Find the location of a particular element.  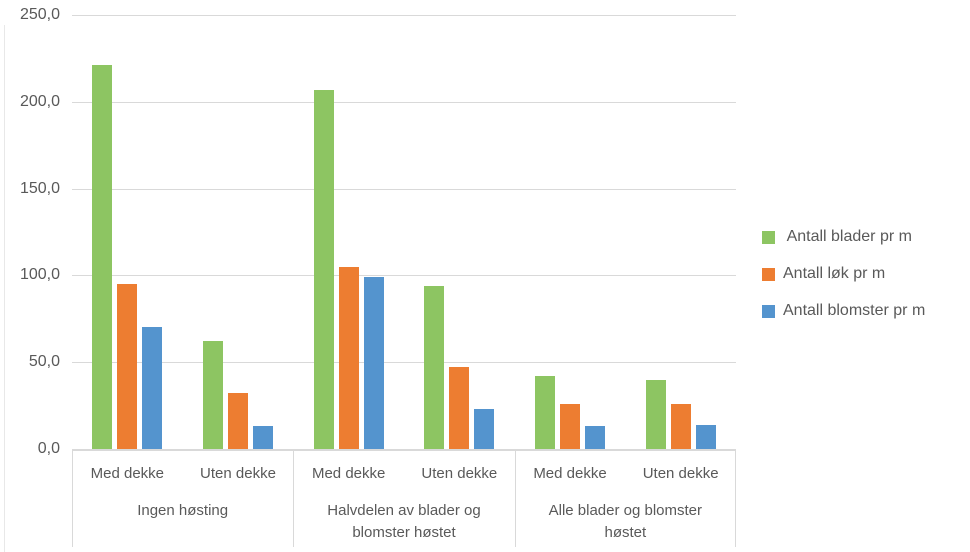

y-axis-tick-label: 200,0 is located at coordinates (39, 101).